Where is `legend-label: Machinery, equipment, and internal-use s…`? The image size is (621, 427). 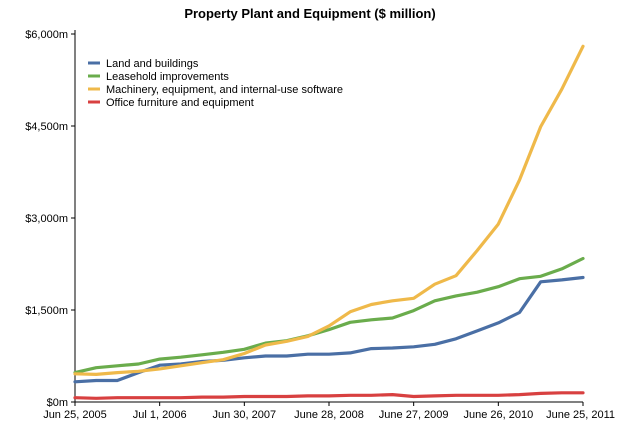 legend-label: Machinery, equipment, and internal-use s… is located at coordinates (224, 90).